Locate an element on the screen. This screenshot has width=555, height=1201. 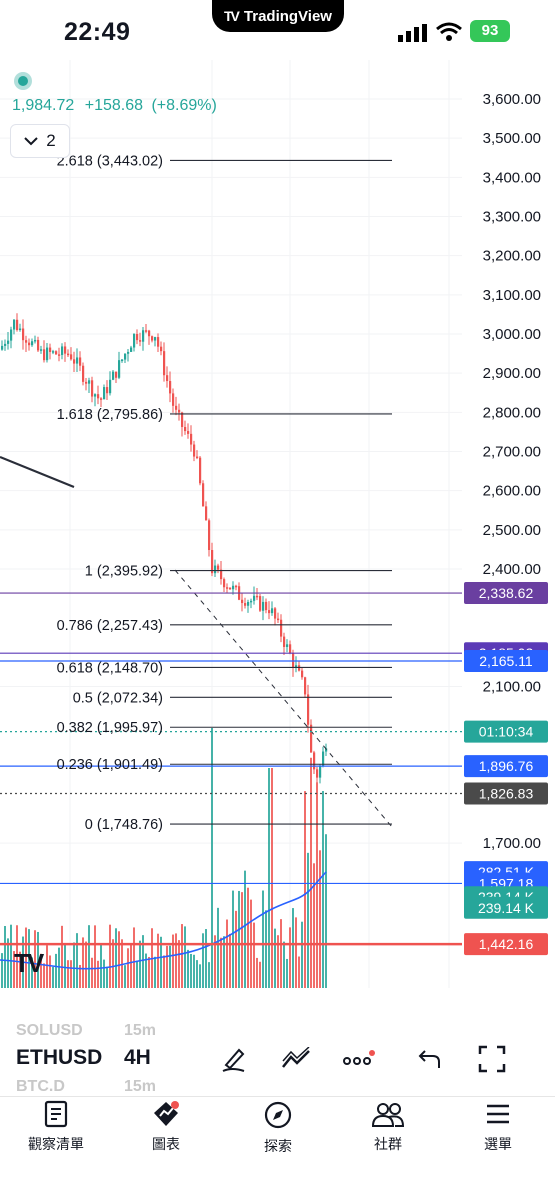
draw-tool-button is located at coordinates (234, 1059).